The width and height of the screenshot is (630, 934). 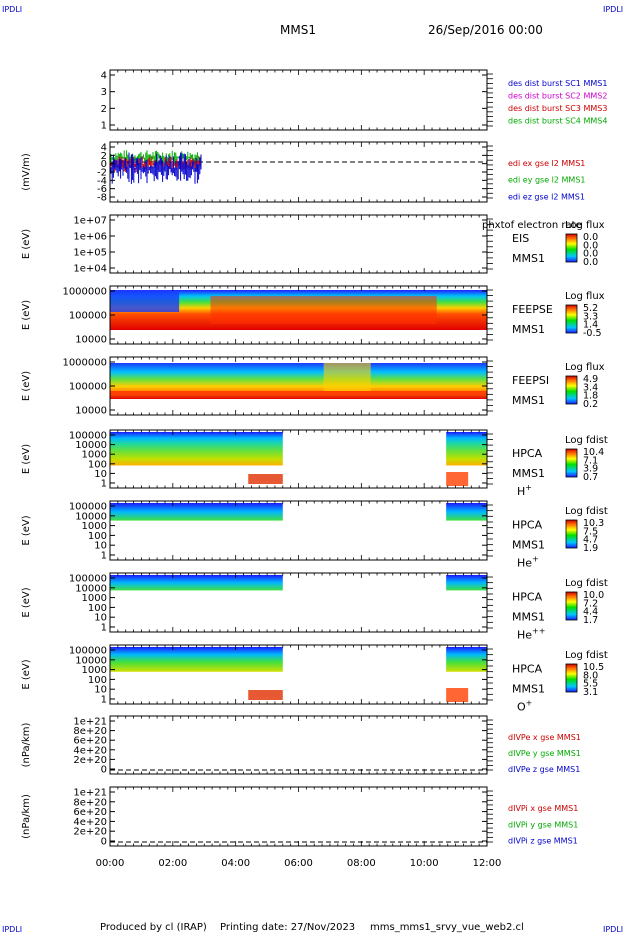 I want to click on colorbar-tick-label: 0.7, so click(x=590, y=477).